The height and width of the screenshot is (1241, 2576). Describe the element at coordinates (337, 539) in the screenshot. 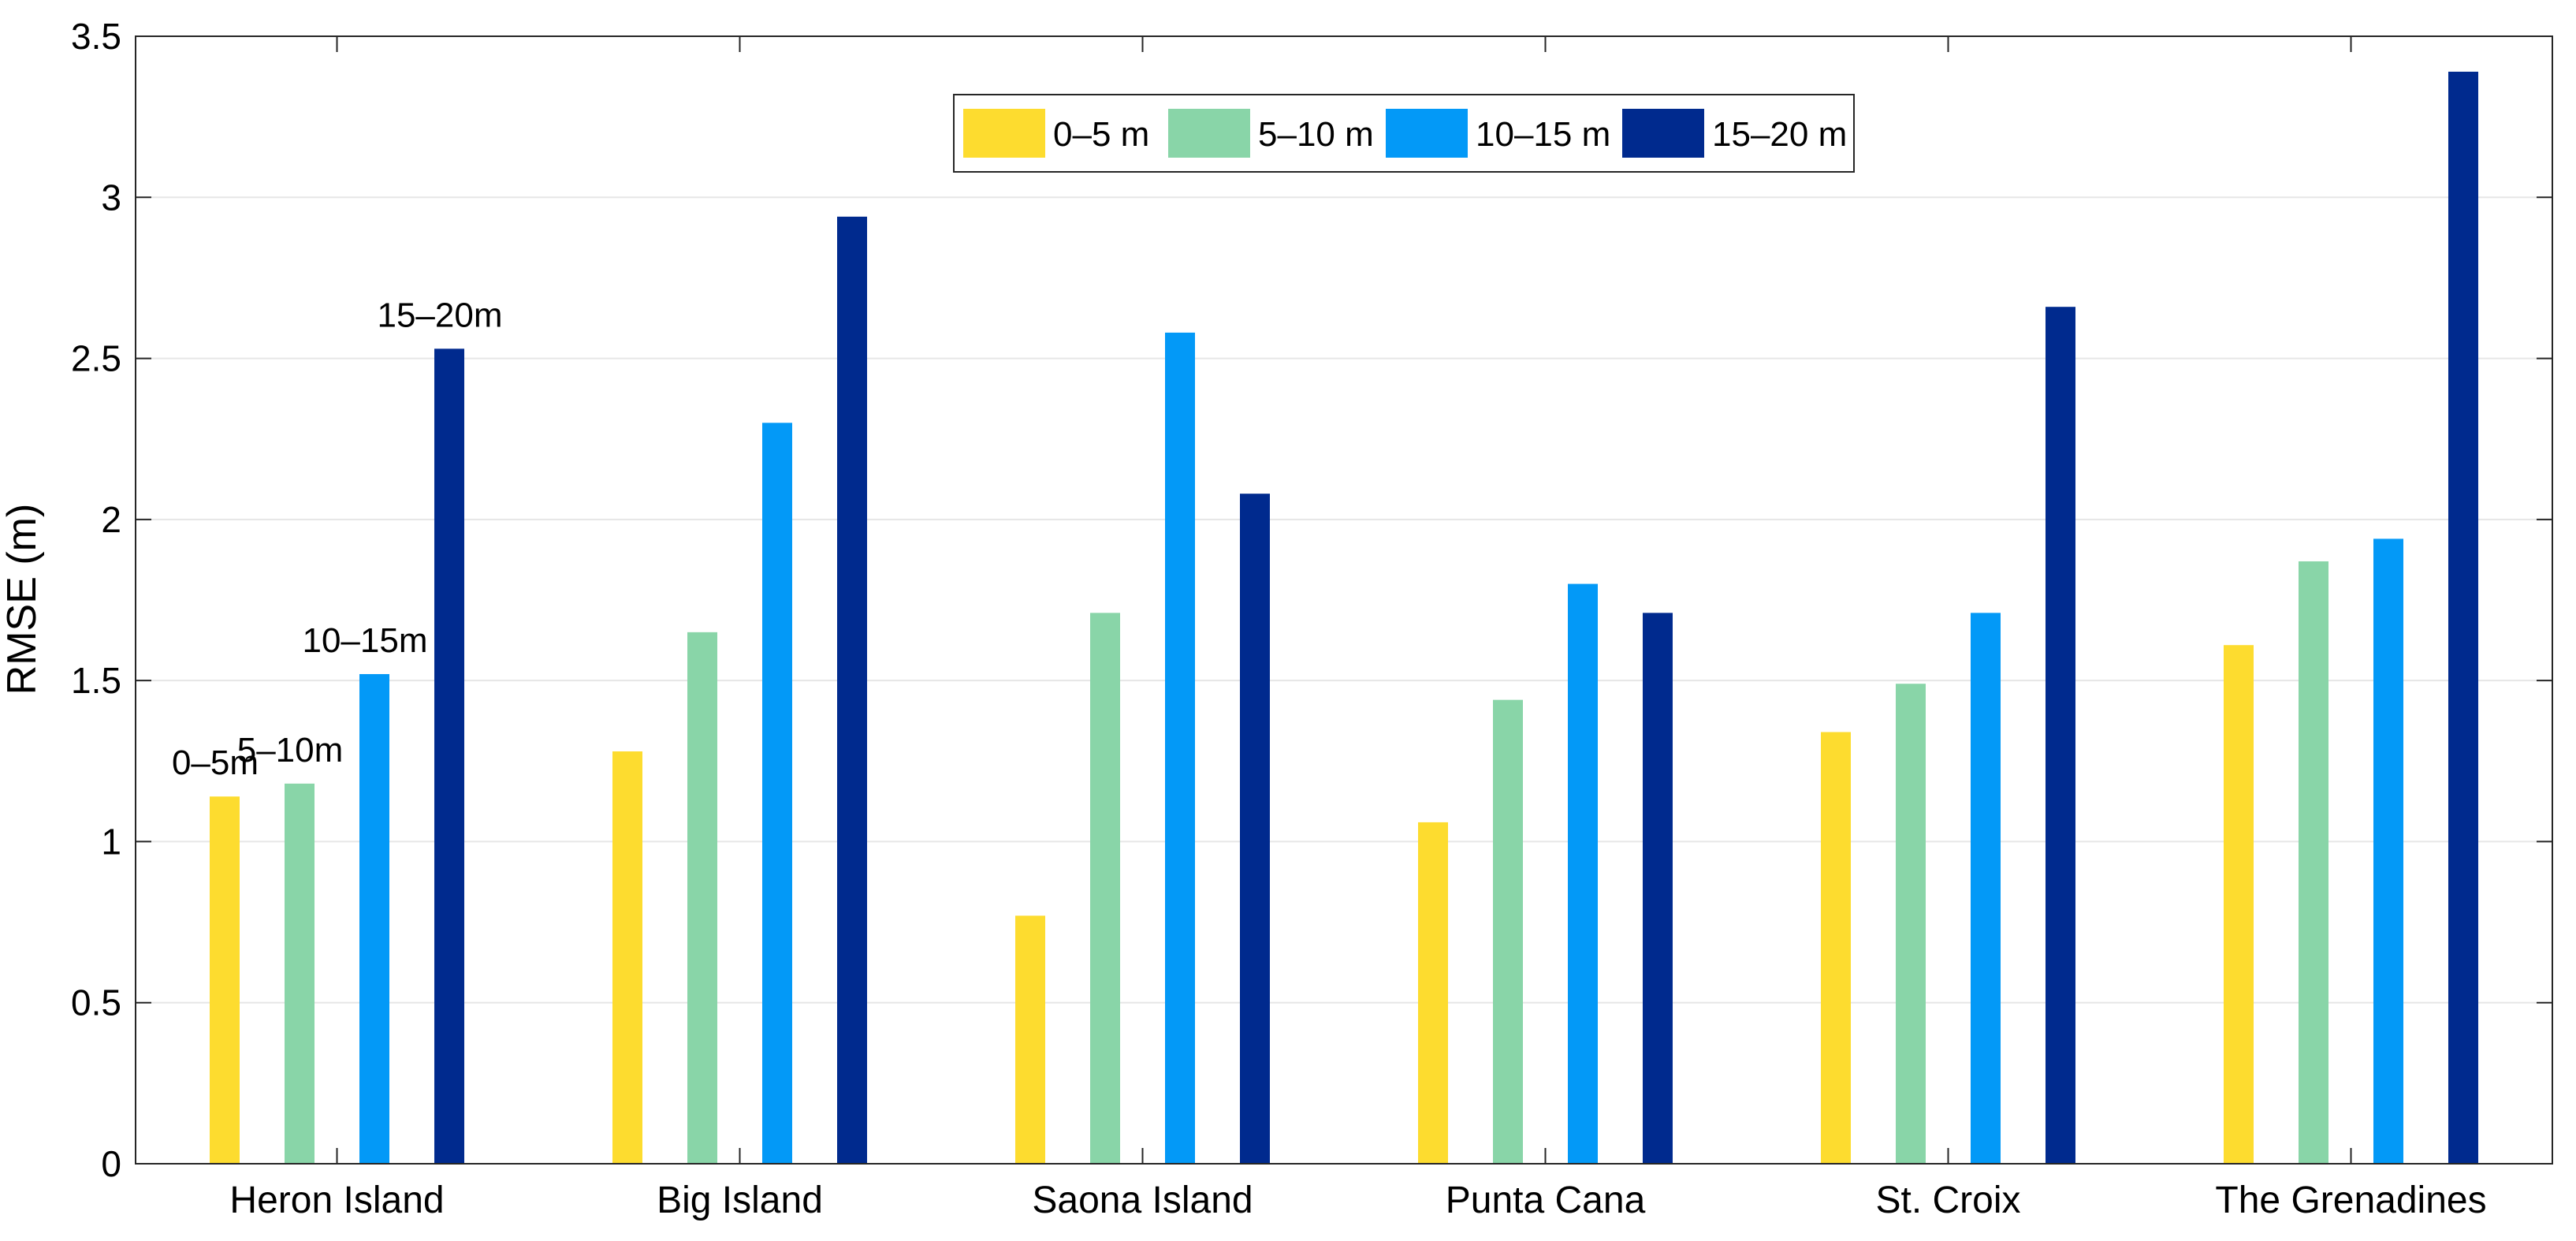

I see `annotations-group: 0–5m5–10m 10–15m 15–20m` at that location.